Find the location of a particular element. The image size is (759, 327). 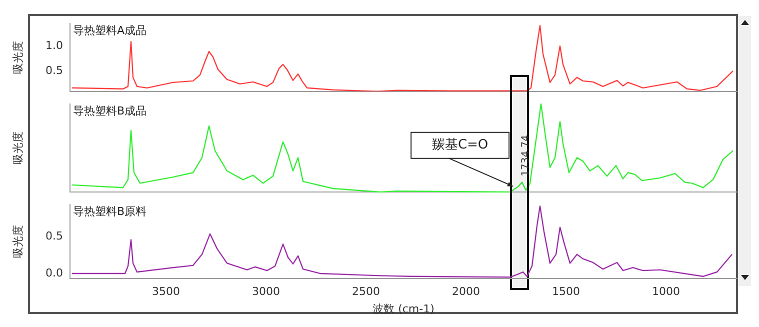

y-tick-label: 1.0 is located at coordinates (54, 45).